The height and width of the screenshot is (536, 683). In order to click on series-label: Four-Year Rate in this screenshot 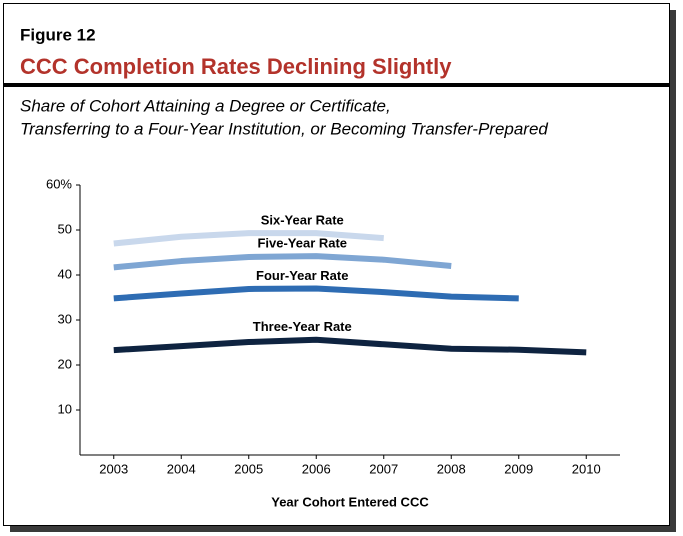, I will do `click(302, 275)`.